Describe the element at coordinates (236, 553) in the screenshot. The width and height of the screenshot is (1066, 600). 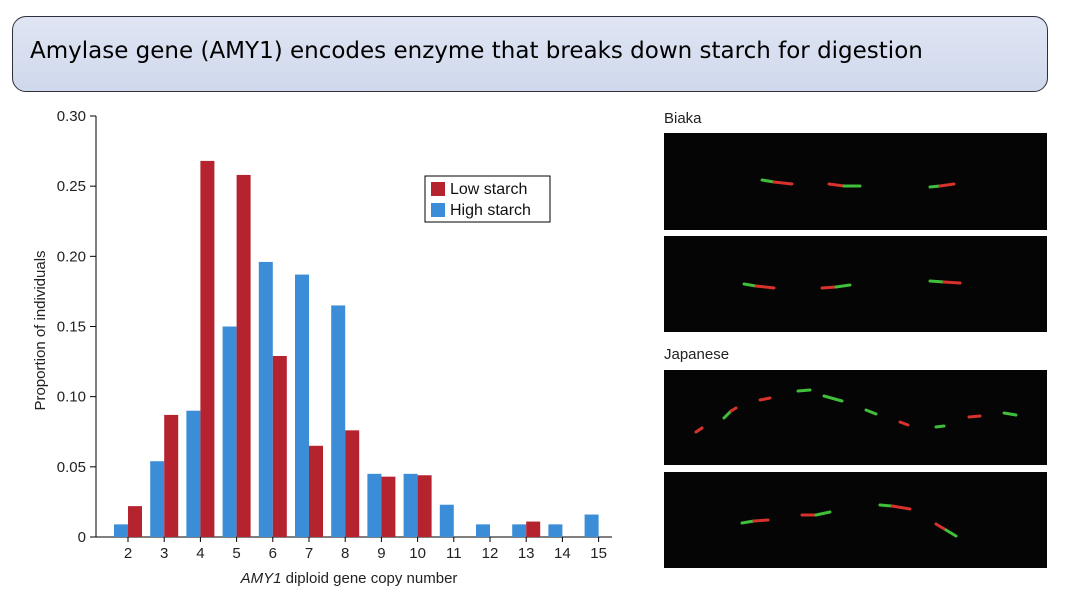
I see `x-tick-label: 5` at that location.